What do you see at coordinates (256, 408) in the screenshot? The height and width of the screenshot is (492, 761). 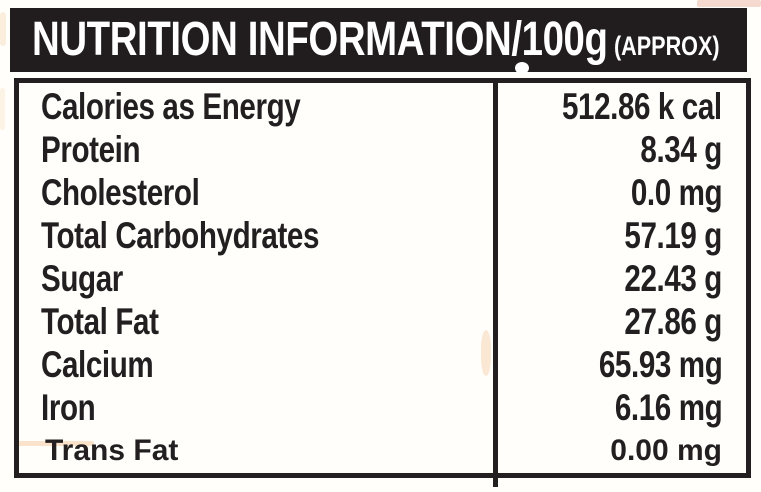 I see `nutrient-label-cell: Iron` at bounding box center [256, 408].